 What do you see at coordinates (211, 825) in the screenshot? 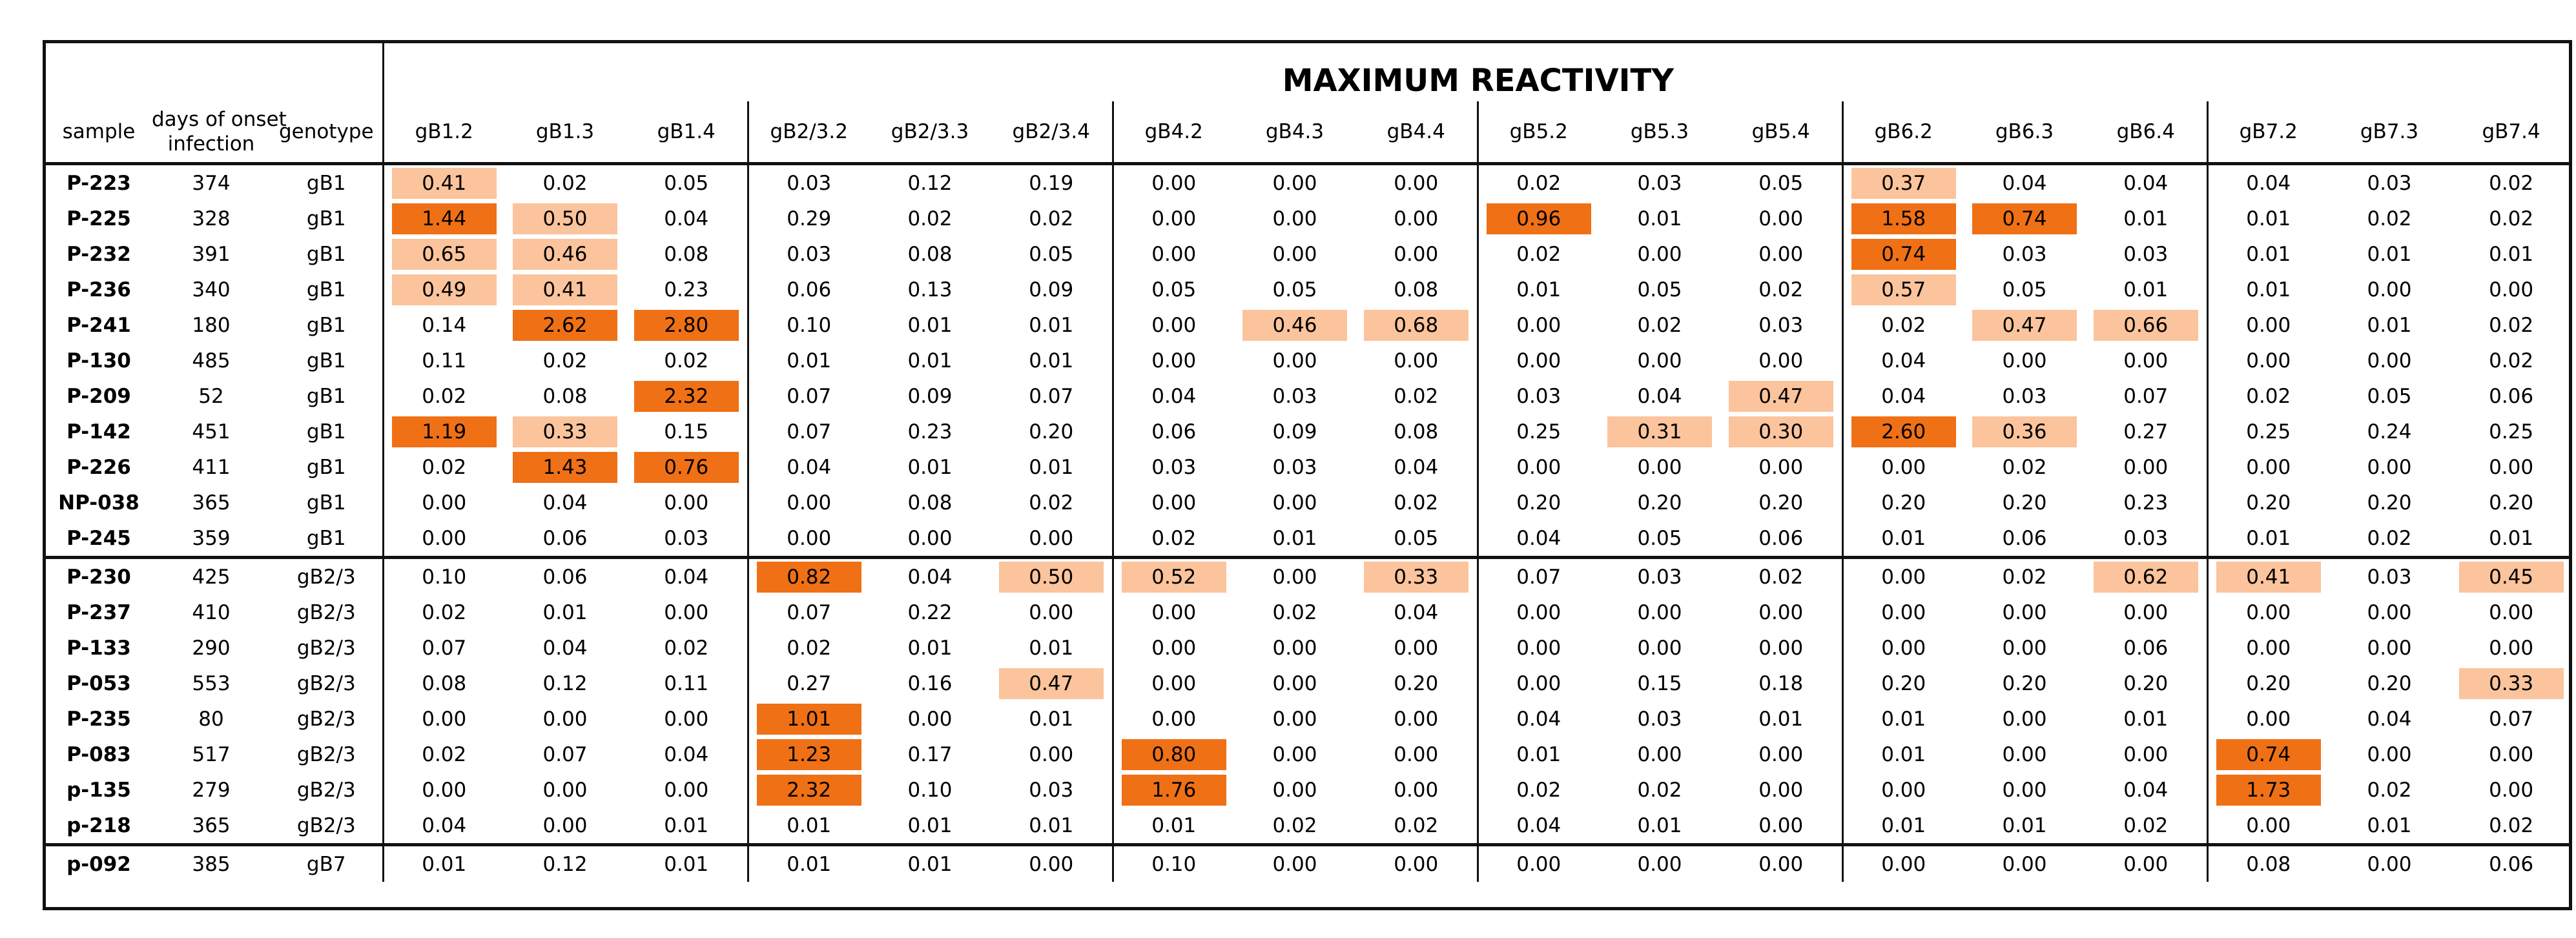
I see `days-cell: 365` at bounding box center [211, 825].